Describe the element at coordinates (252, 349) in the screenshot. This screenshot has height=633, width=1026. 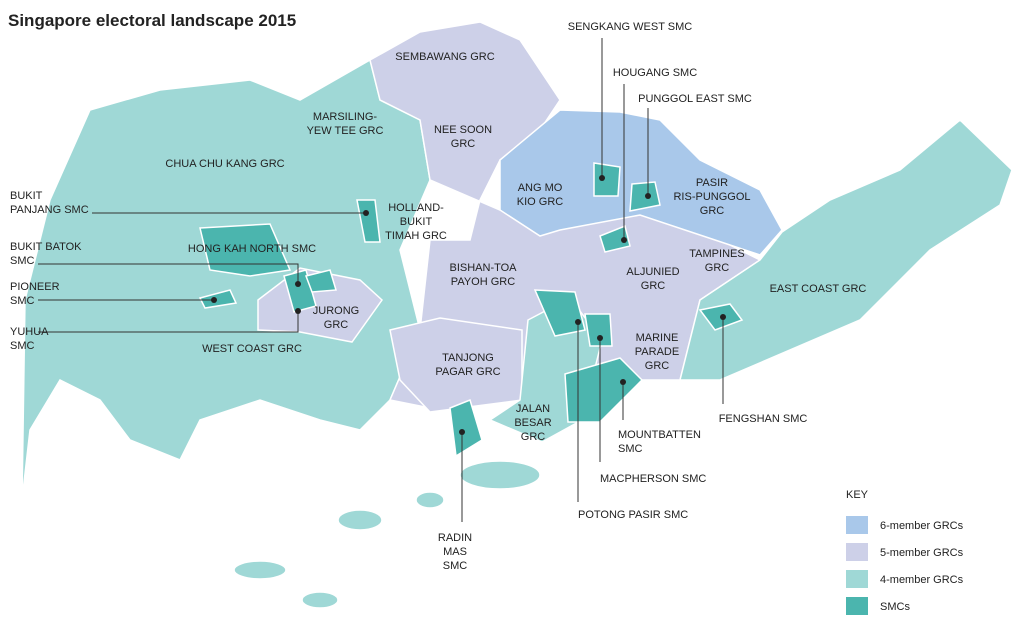
I see `region-label: WEST COAST GRC` at that location.